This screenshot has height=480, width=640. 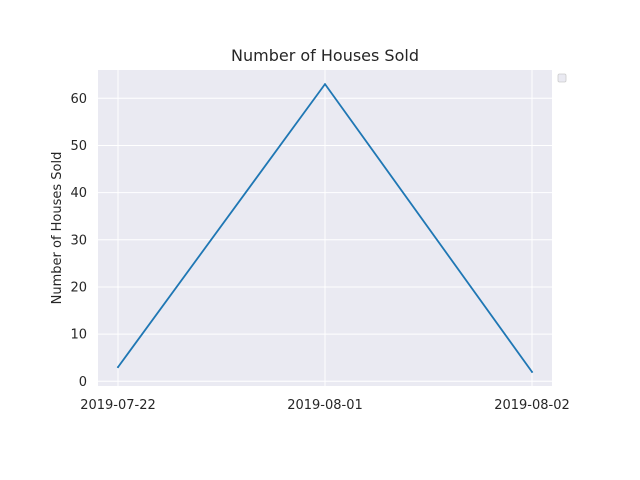 I want to click on y-axis-ticks: 0 10 20 30 40 50 60, so click(x=78, y=241).